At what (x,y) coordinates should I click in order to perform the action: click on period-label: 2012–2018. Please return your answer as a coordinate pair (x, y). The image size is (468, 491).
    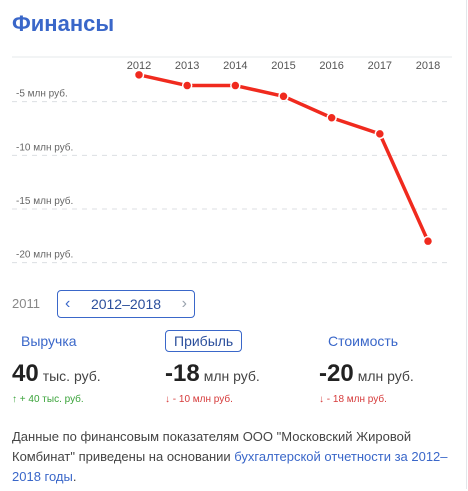
    Looking at the image, I should click on (126, 304).